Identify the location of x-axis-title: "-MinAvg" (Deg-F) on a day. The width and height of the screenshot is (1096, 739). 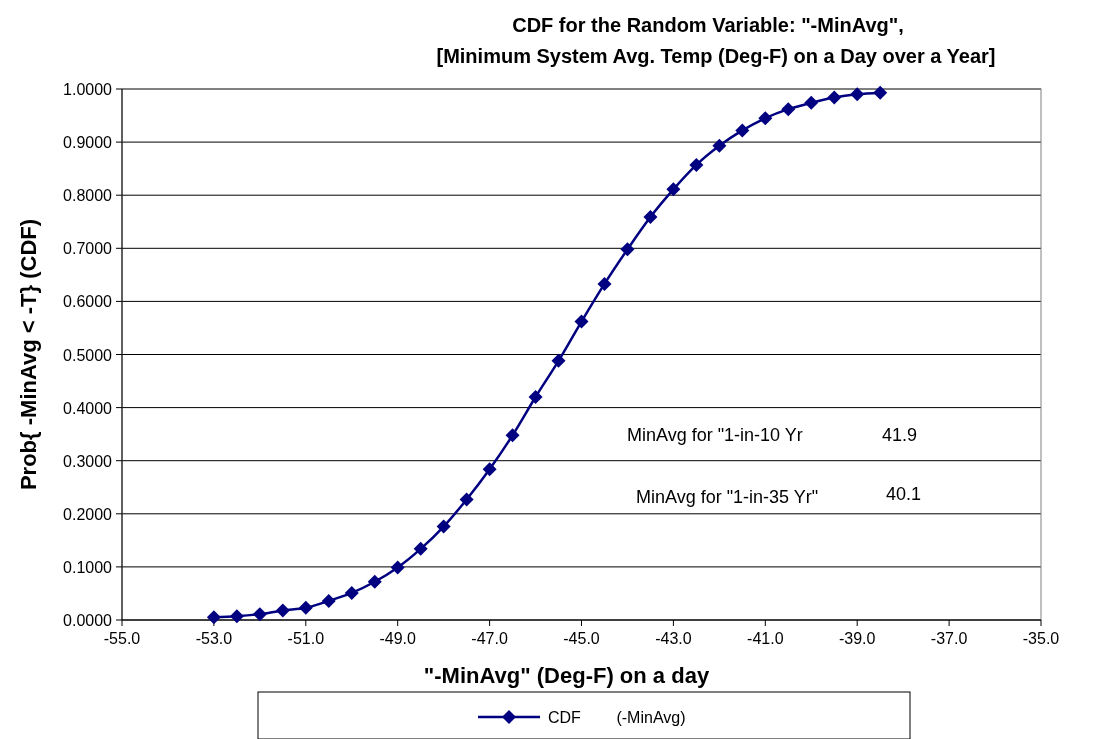
(566, 675).